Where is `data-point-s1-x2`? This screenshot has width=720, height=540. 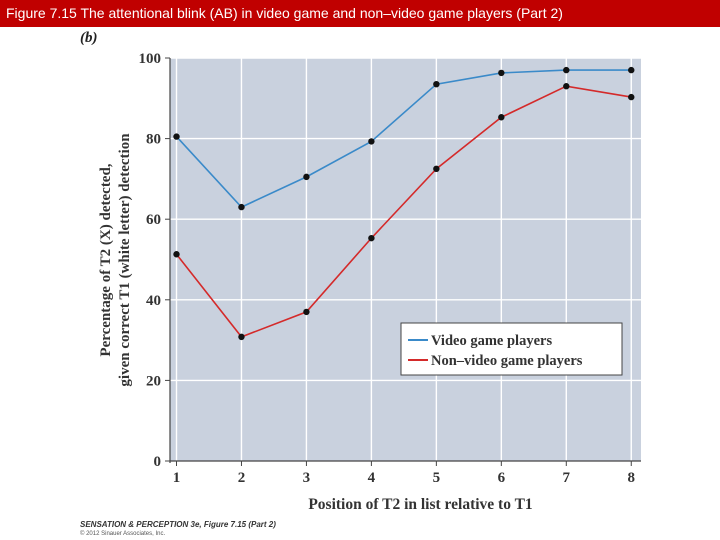 data-point-s1-x2 is located at coordinates (241, 207).